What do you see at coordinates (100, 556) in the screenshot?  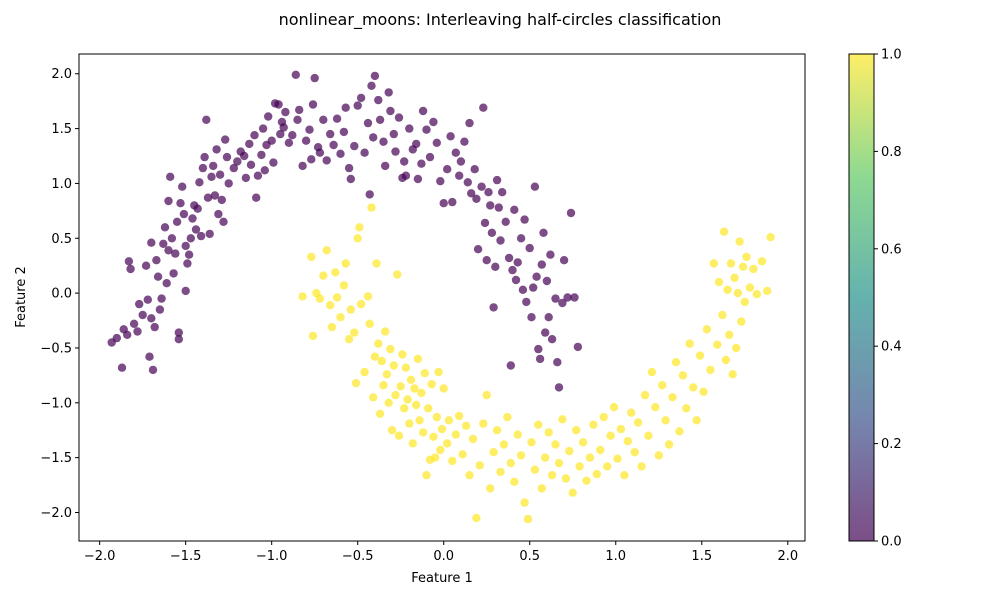 I see `x-tick-label: −2.0` at bounding box center [100, 556].